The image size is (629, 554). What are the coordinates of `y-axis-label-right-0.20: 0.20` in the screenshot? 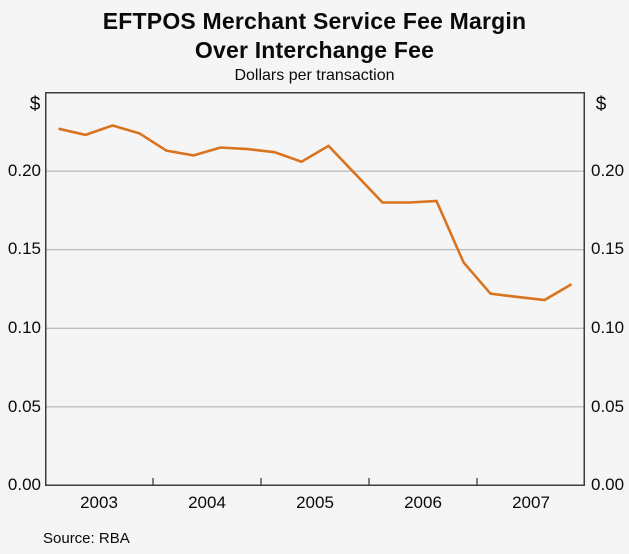 It's located at (608, 170).